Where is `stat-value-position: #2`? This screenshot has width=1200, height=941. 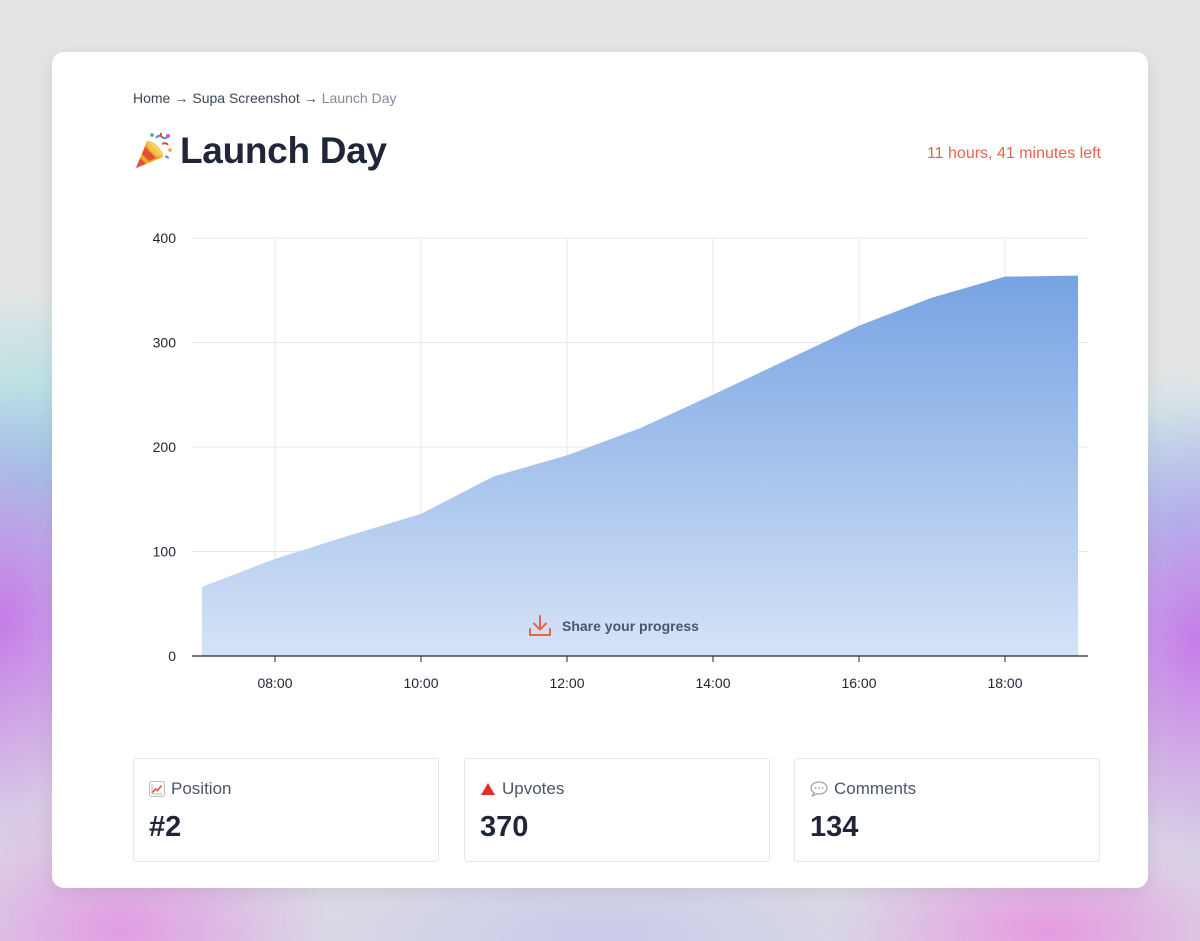
stat-value-position: #2 is located at coordinates (165, 827).